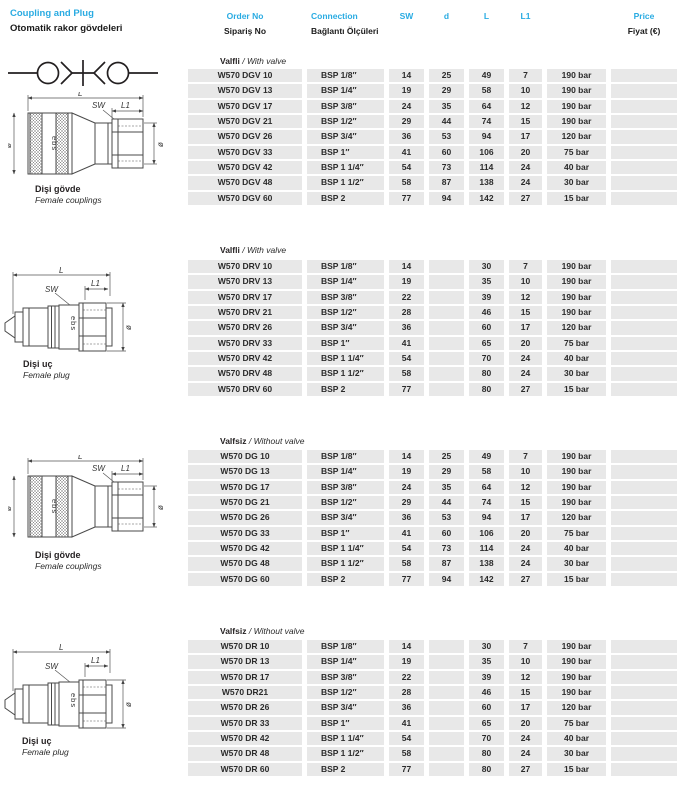  I want to click on sw-cell: 19, so click(406, 91).